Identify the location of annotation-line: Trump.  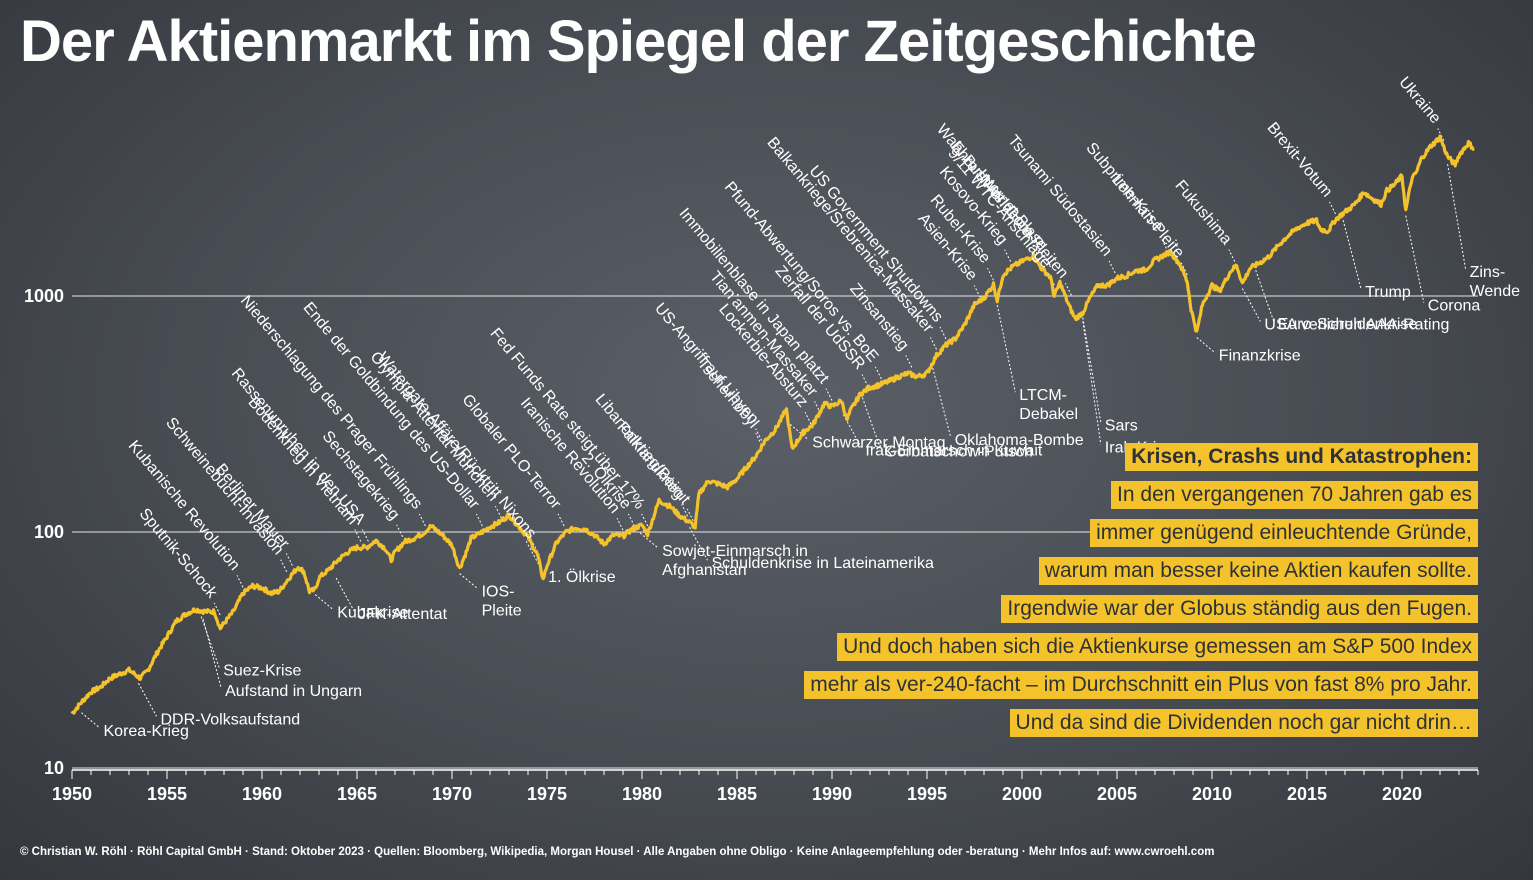
(1388, 292).